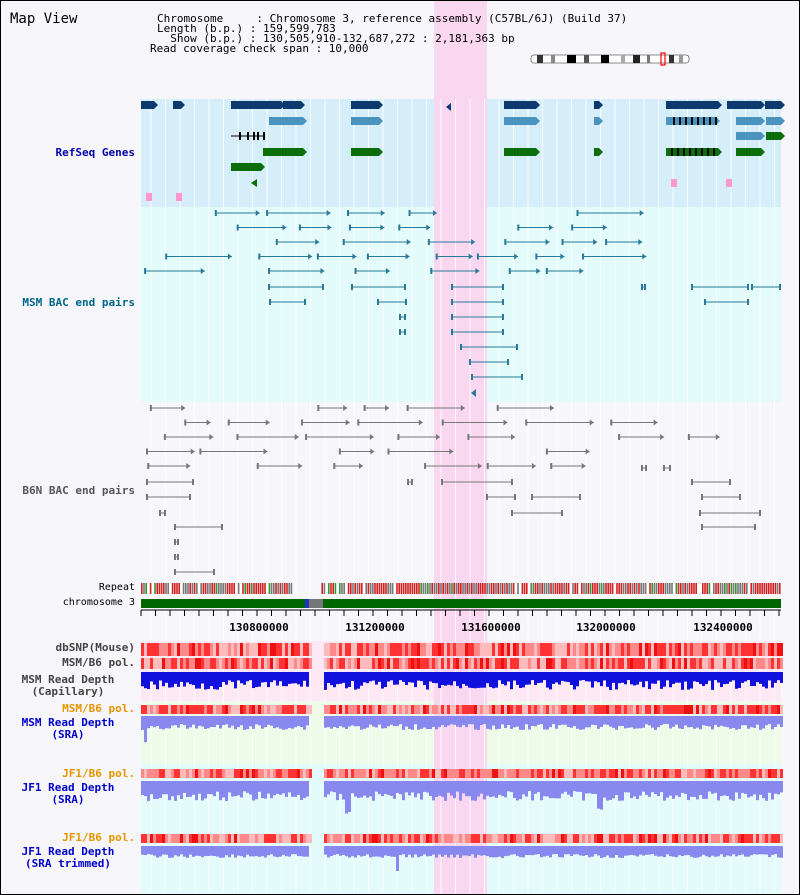 The image size is (800, 895). What do you see at coordinates (68, 793) in the screenshot?
I see `track-label-jf1-depth-sra: JF1 Read Depth (SRA)` at bounding box center [68, 793].